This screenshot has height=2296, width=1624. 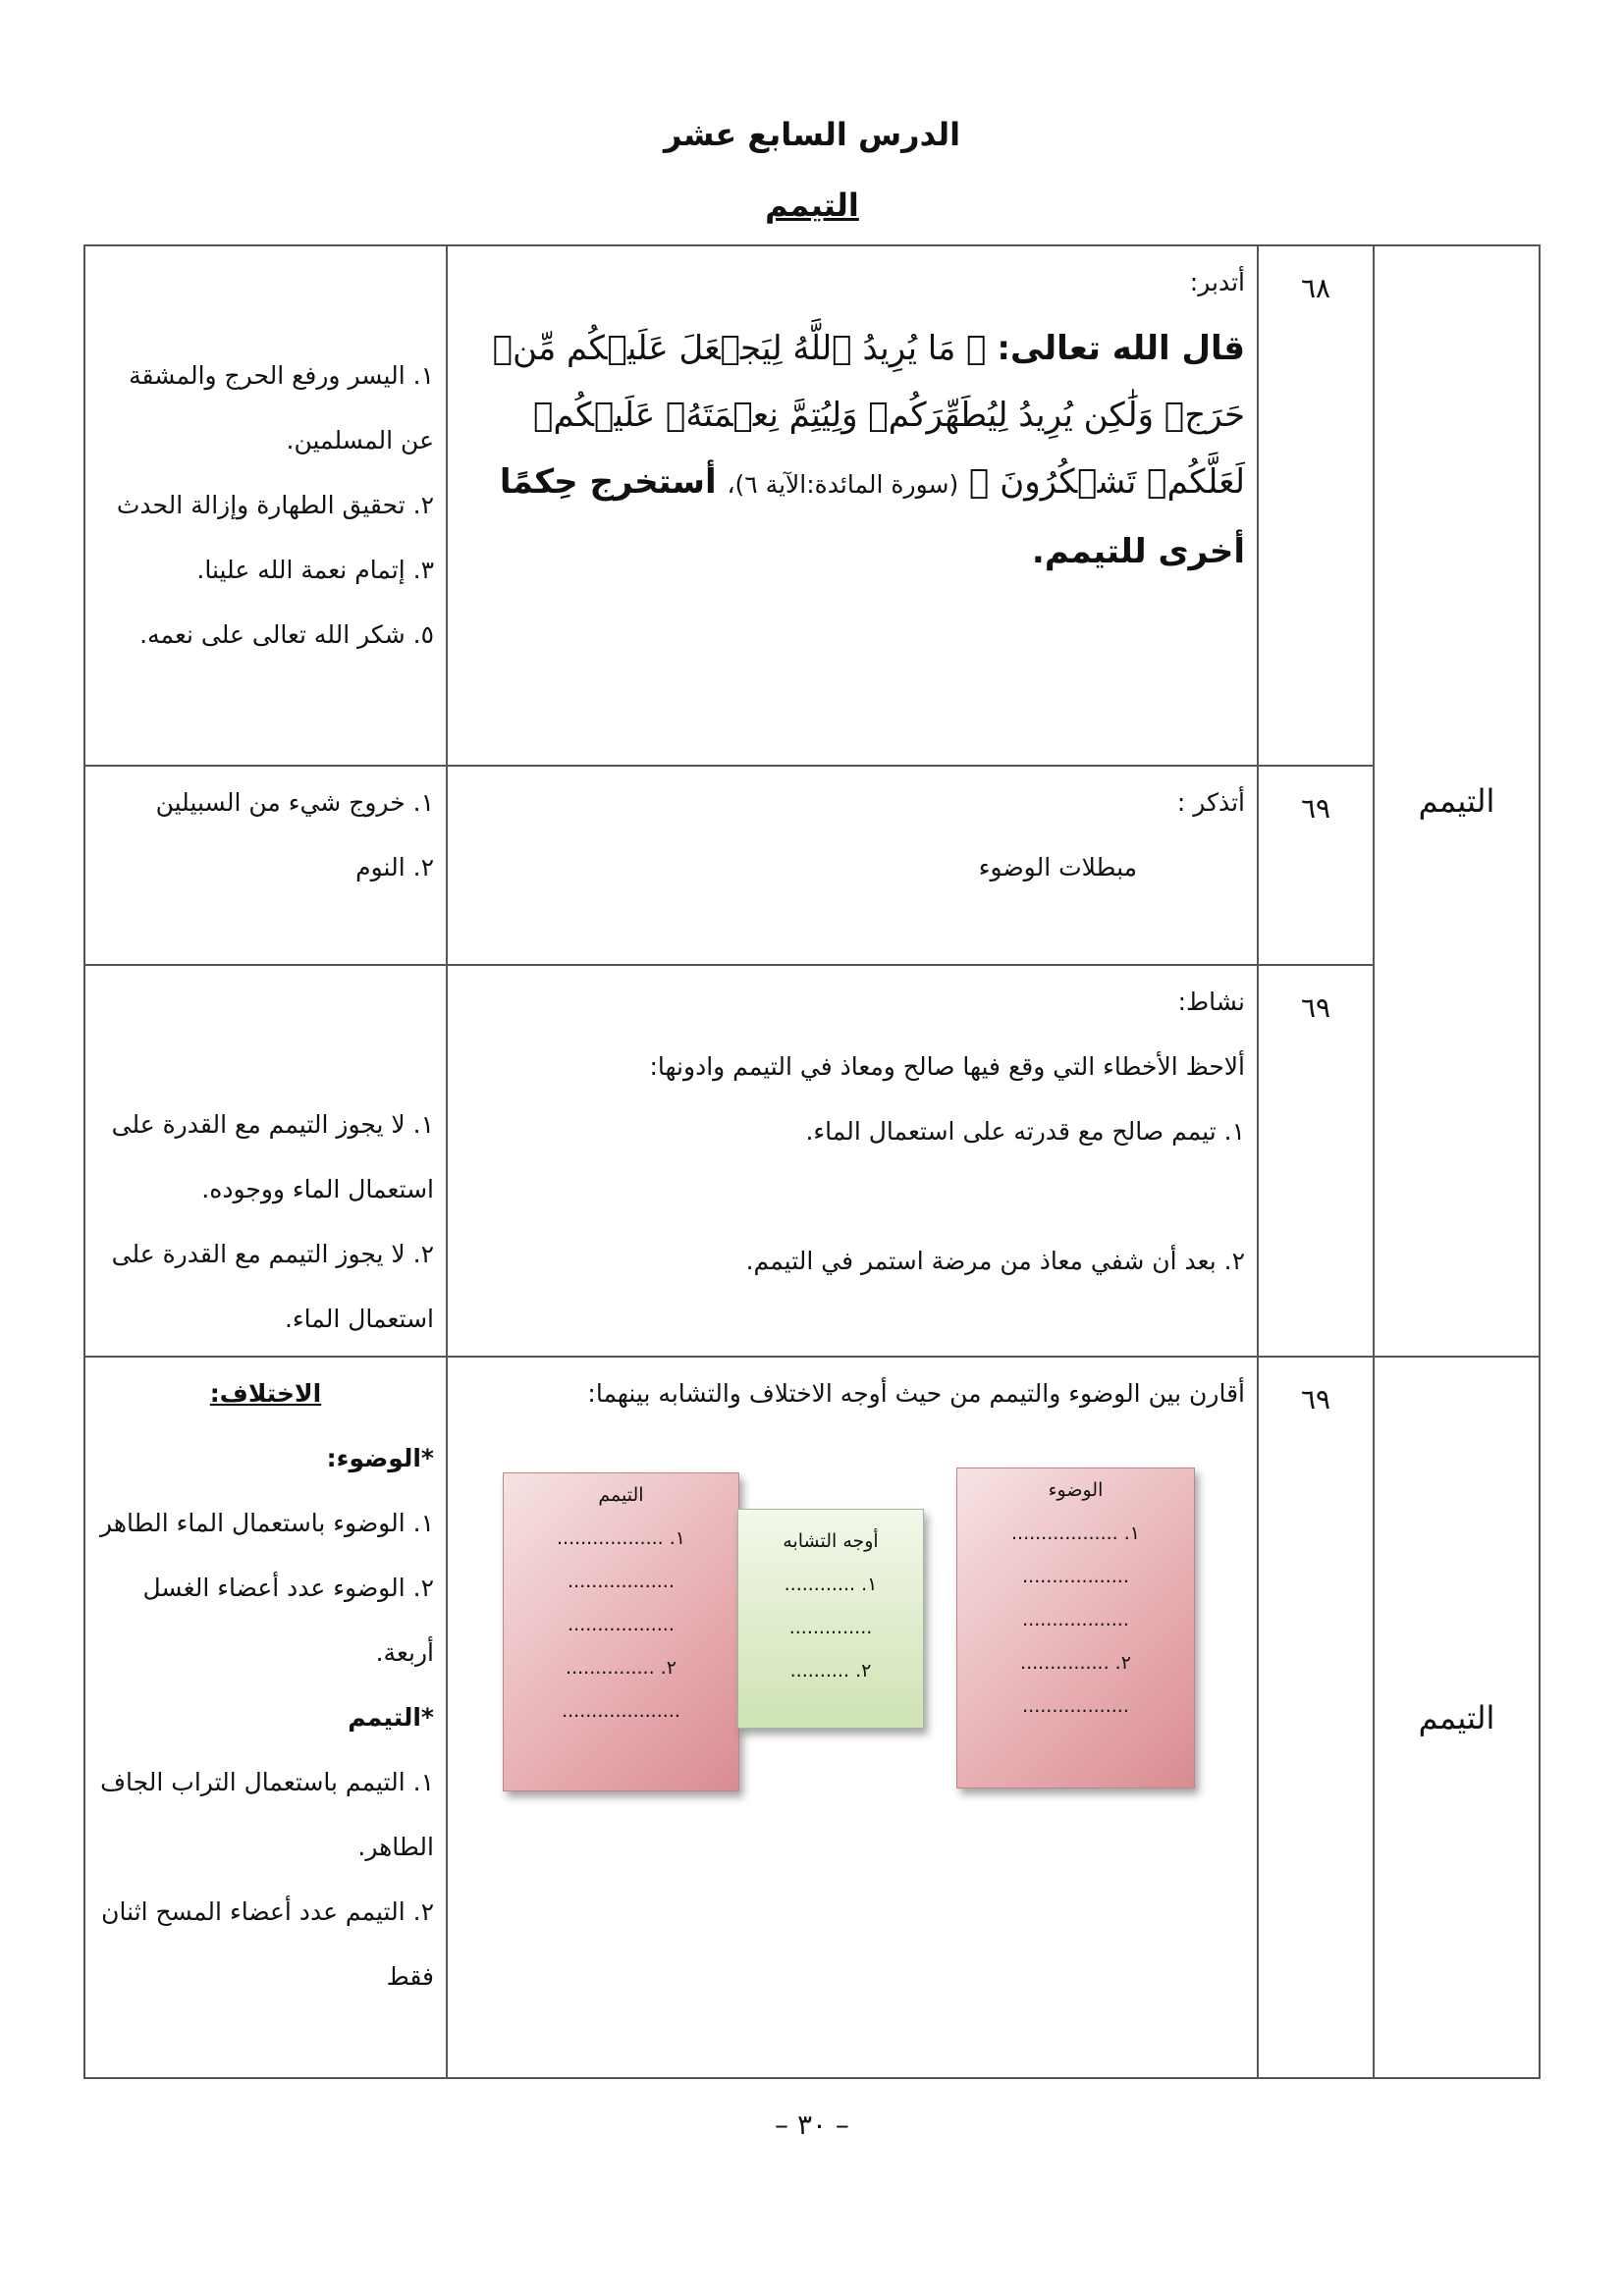 I want to click on answer: ١. اليسر ورفع الحرج والمشقة عن المسلمين., so click(x=281, y=407).